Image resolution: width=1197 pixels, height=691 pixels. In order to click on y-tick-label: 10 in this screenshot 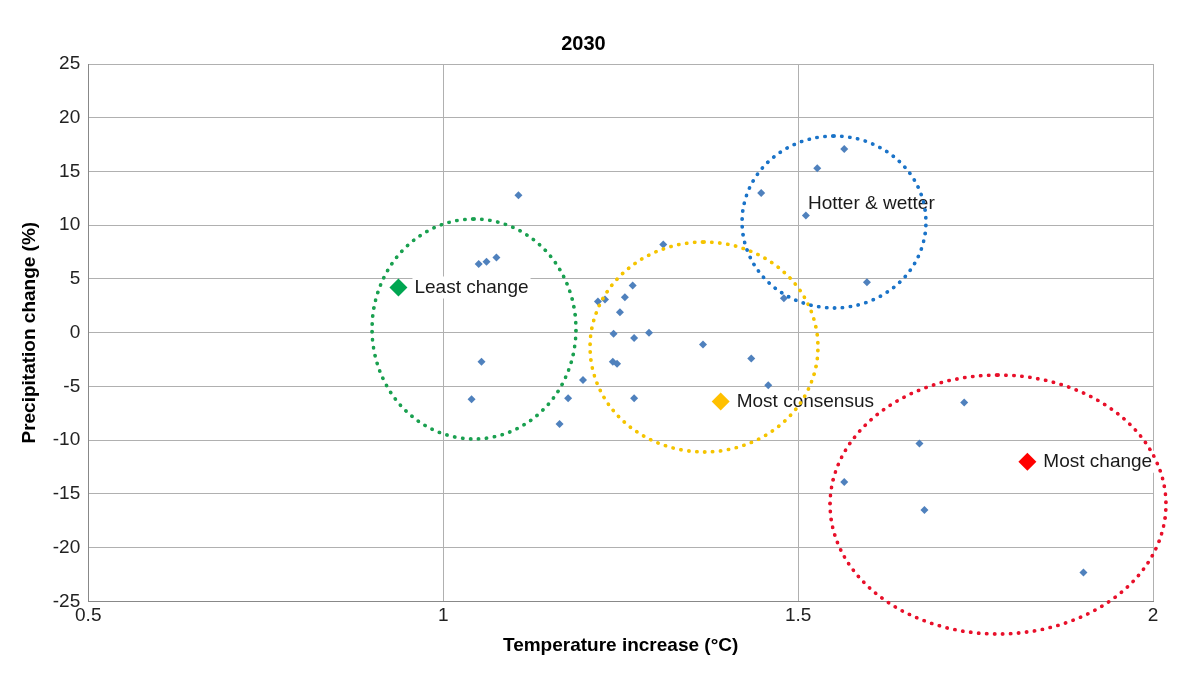, I will do `click(70, 224)`.